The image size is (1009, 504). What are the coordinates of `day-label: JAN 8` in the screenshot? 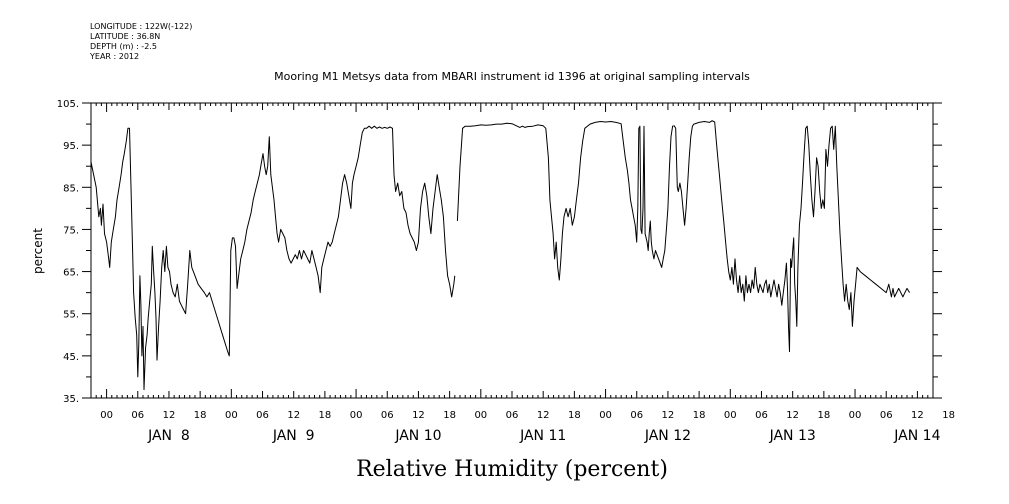 It's located at (168, 436).